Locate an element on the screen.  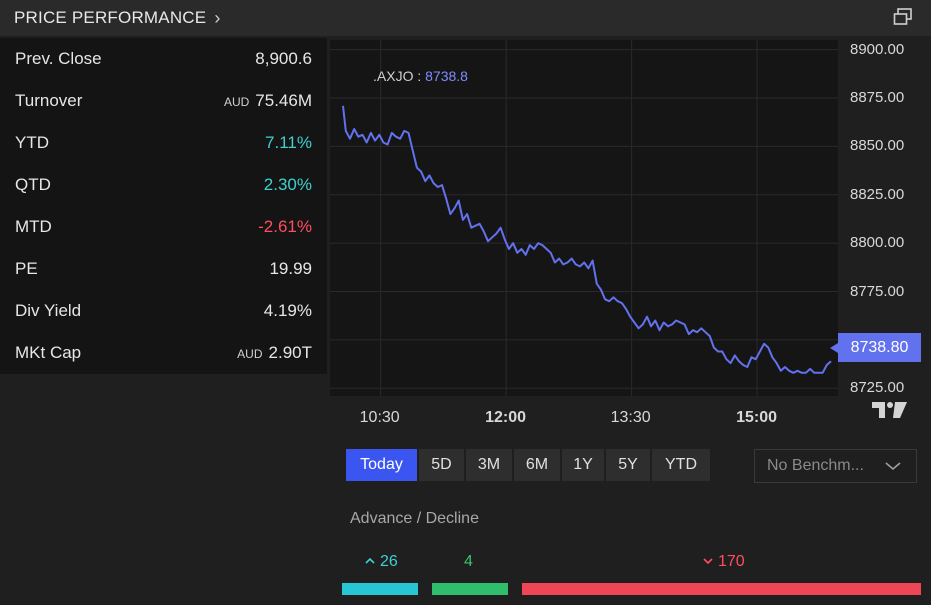
panel-title: PRICE PERFORMANCE is located at coordinates (110, 17).